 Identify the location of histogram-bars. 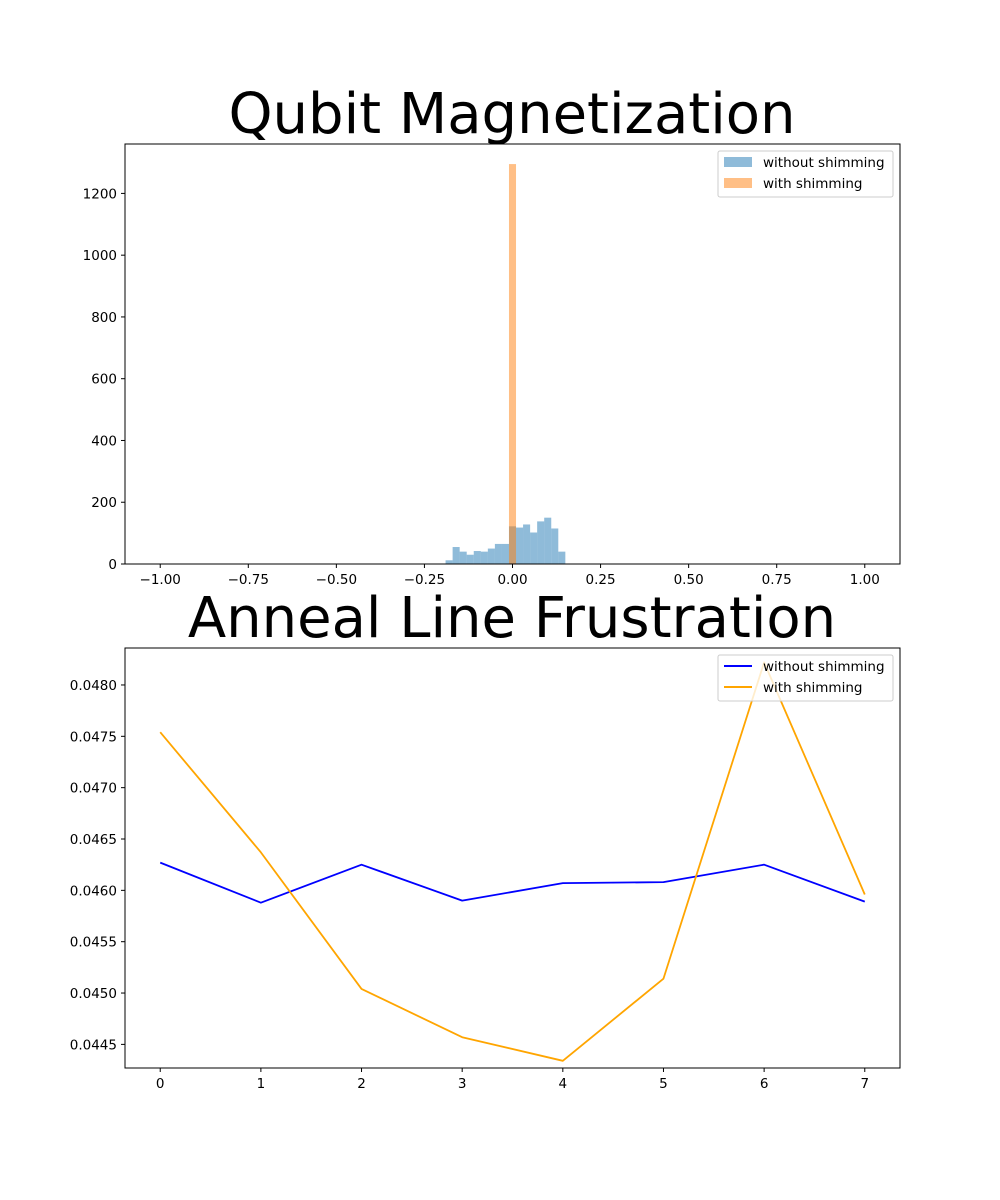
(505, 364).